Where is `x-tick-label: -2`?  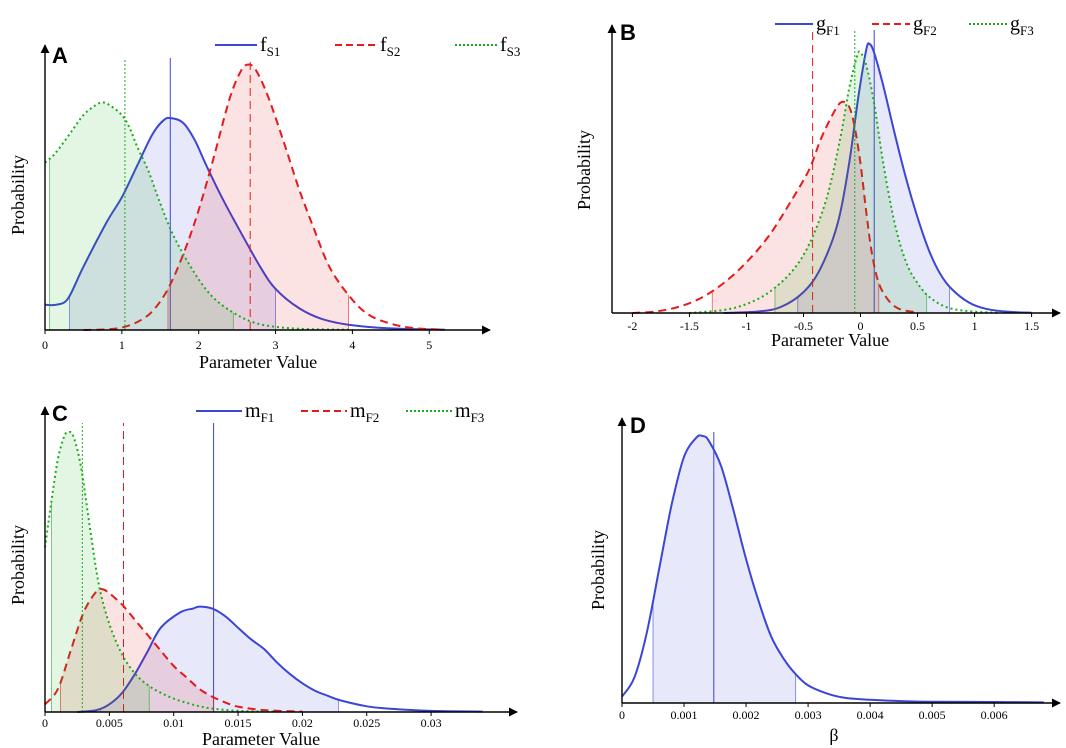 x-tick-label: -2 is located at coordinates (632, 326).